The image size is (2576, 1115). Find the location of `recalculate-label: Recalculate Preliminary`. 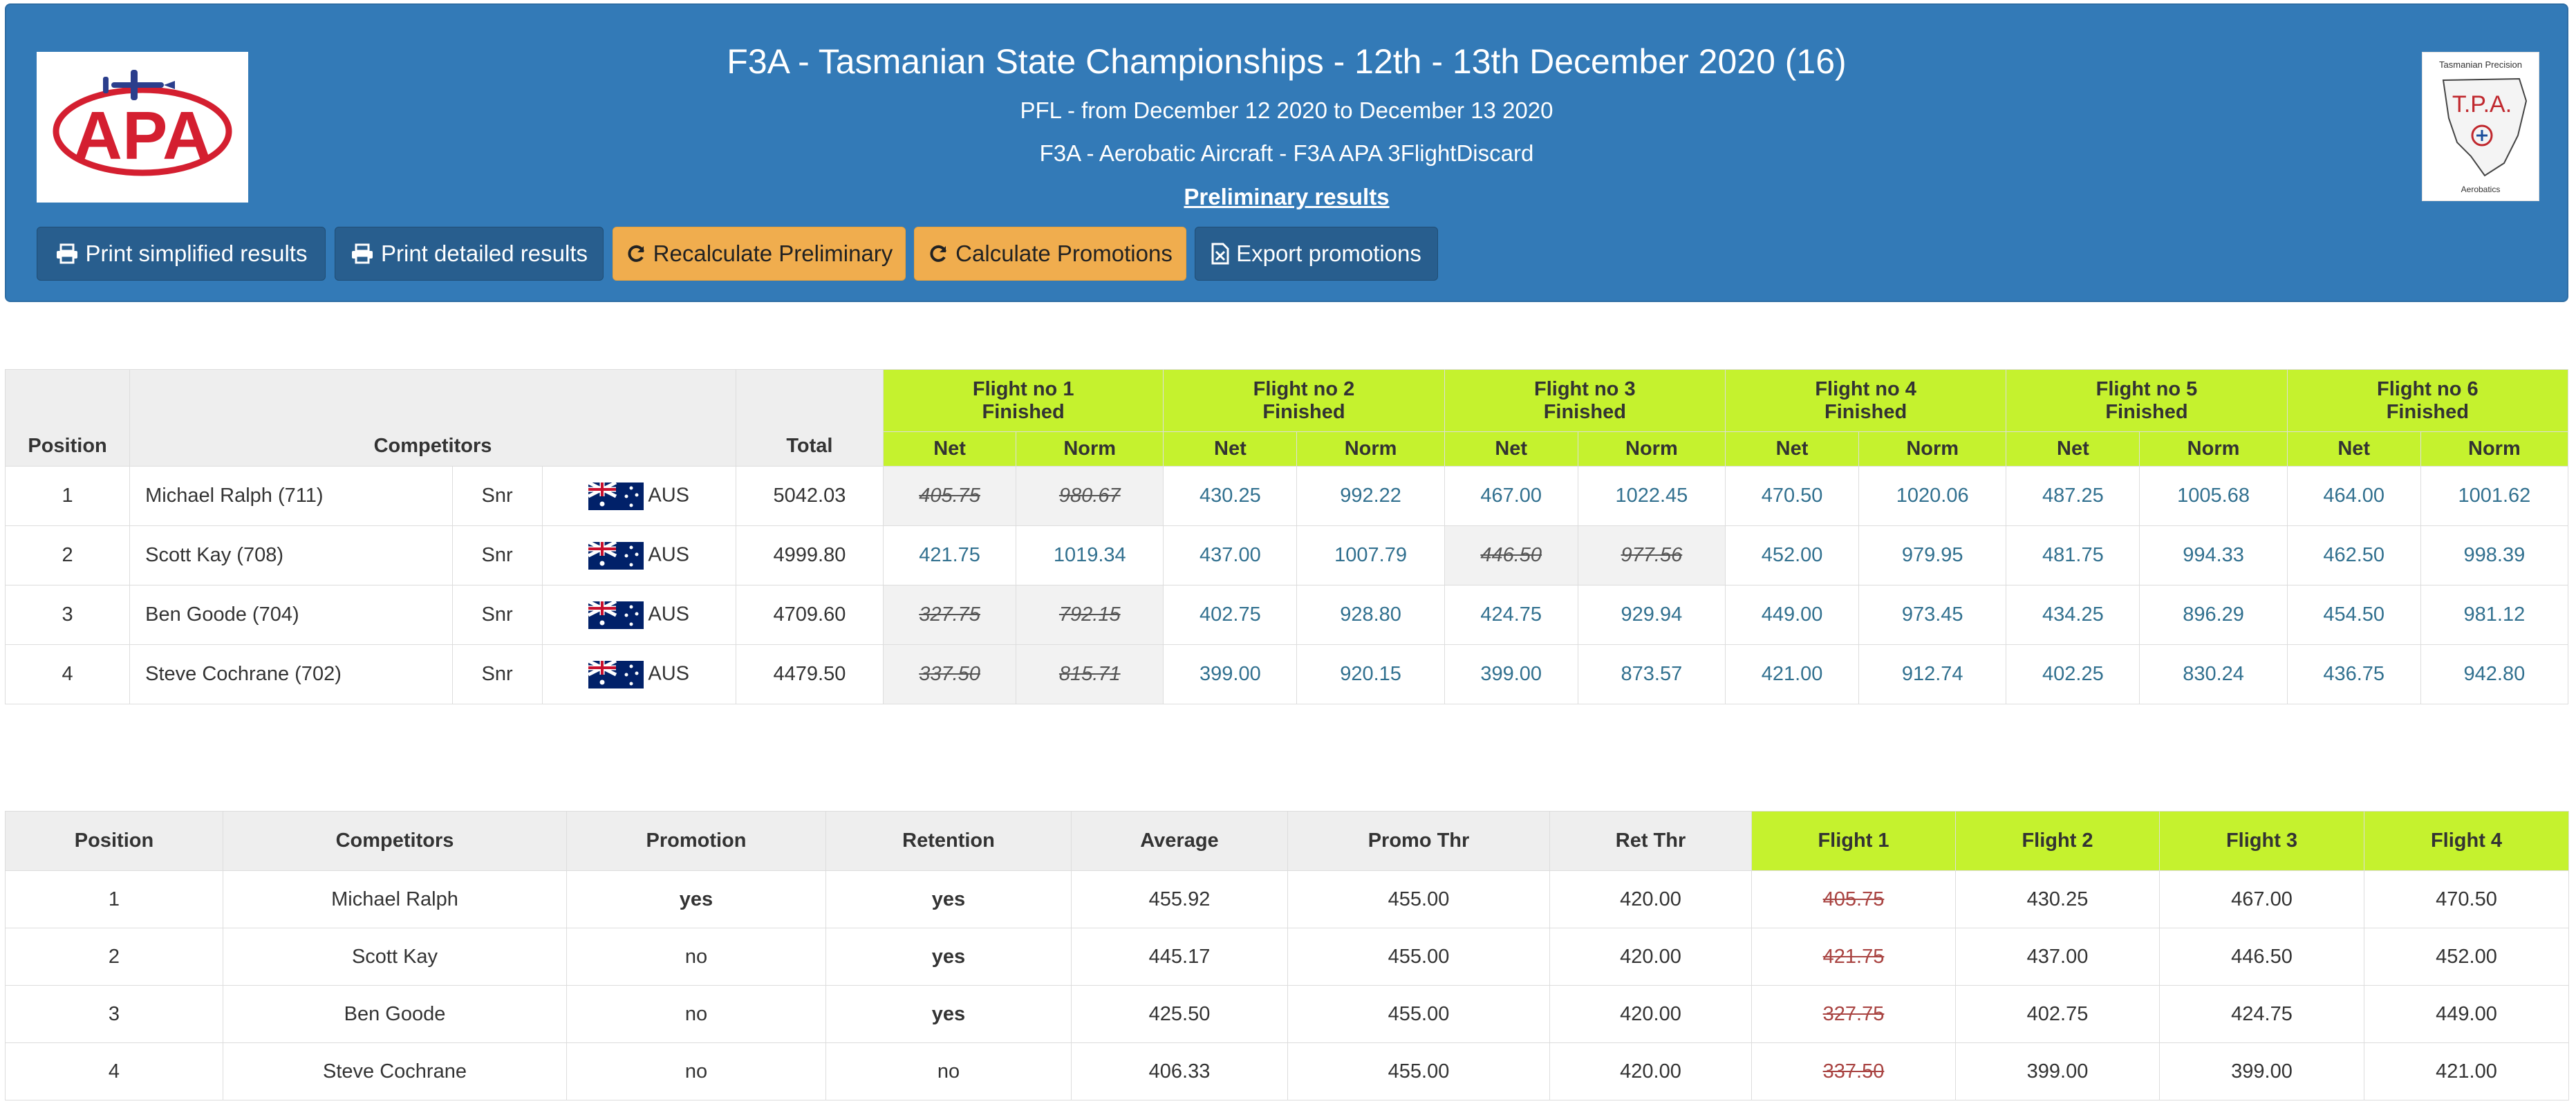

recalculate-label: Recalculate Preliminary is located at coordinates (773, 253).